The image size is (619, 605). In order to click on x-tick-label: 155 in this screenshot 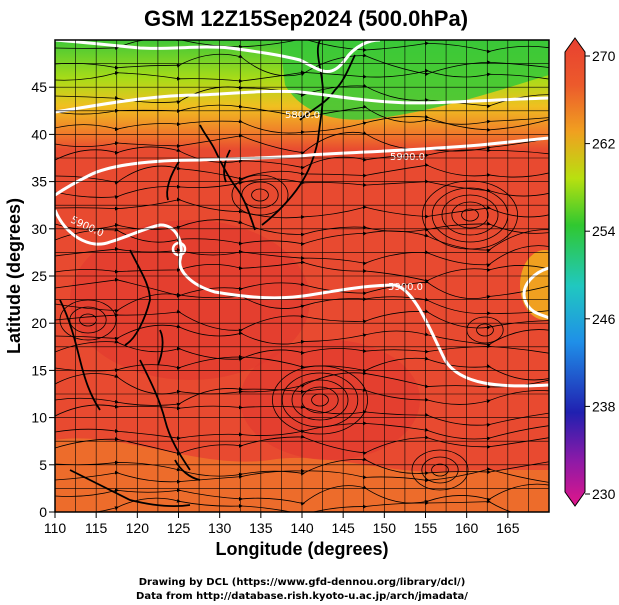, I will do `click(426, 528)`.